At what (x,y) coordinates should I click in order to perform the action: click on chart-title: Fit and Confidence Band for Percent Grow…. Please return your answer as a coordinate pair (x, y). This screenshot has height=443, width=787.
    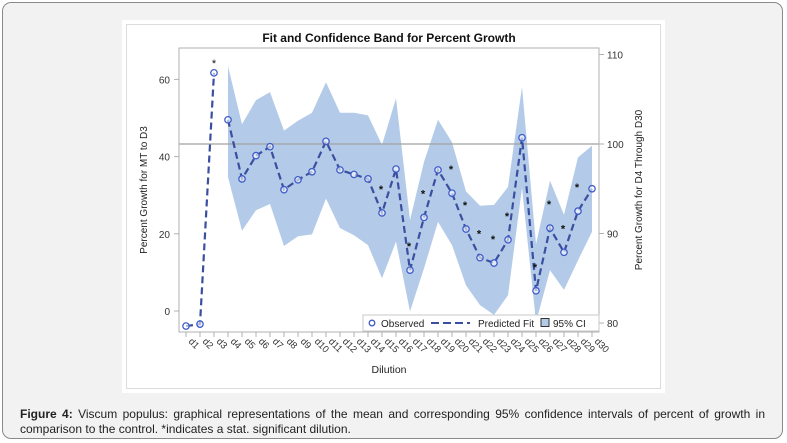
    Looking at the image, I should click on (388, 38).